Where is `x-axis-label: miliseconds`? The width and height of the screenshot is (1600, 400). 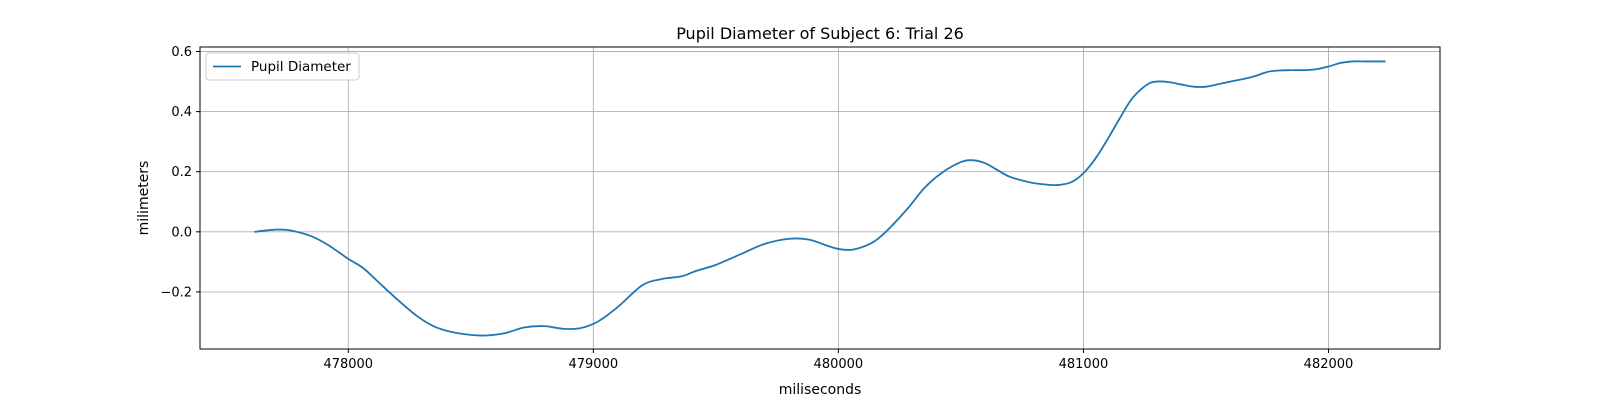 x-axis-label: miliseconds is located at coordinates (820, 390).